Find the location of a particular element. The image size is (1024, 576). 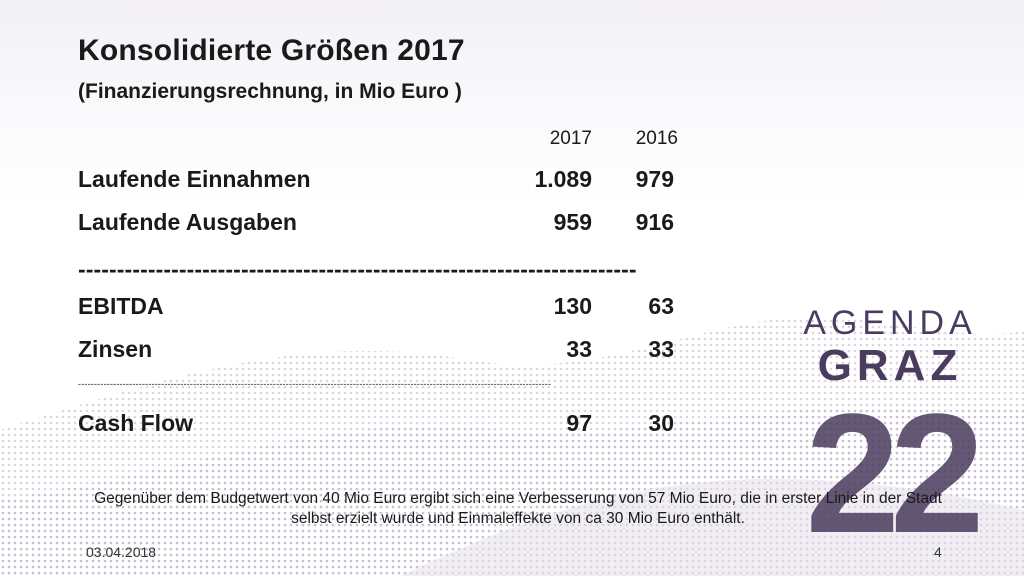

row-label-laufende-einnahmen: Laufende Einnahmen is located at coordinates (194, 179).